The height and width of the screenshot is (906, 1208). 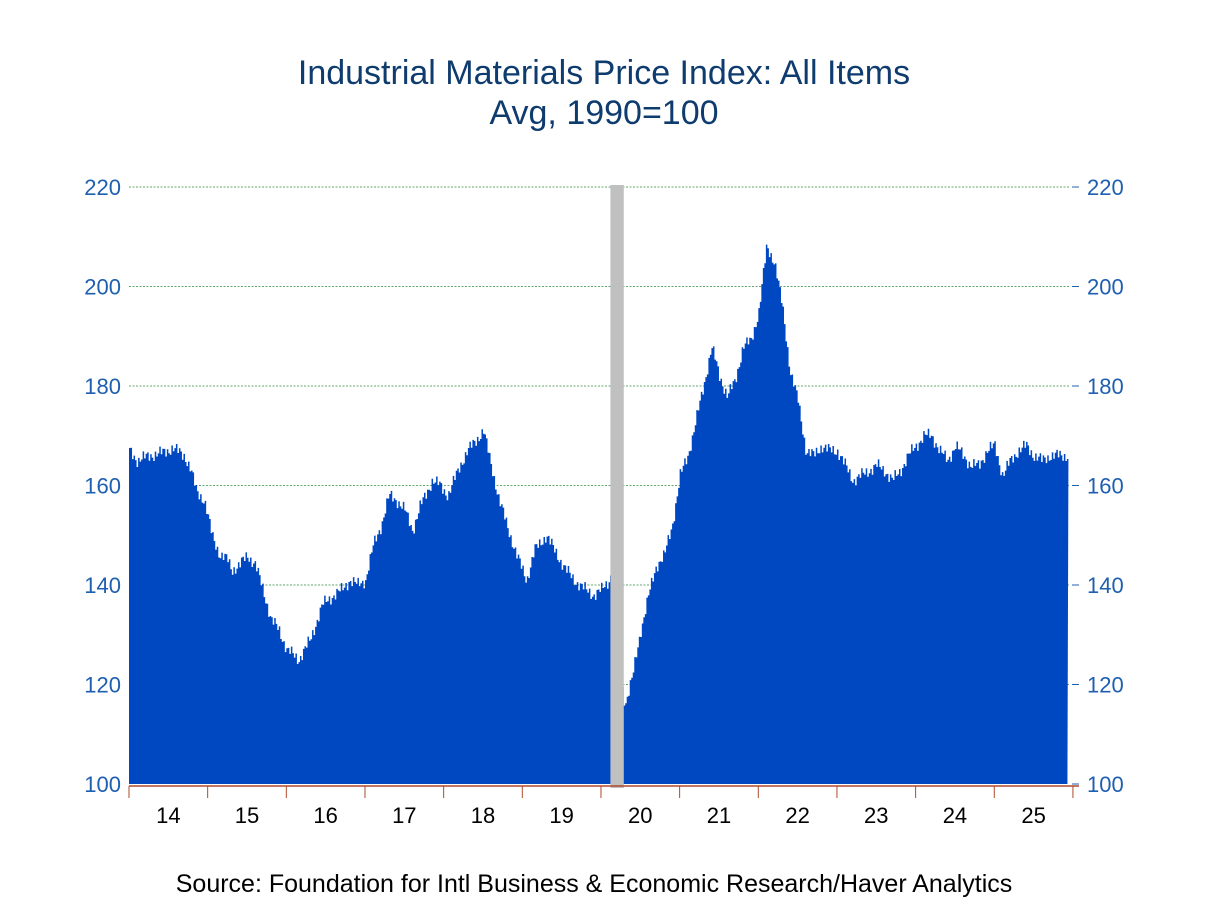 I want to click on chart-subtitle: Avg, 1990=100, so click(x=604, y=113).